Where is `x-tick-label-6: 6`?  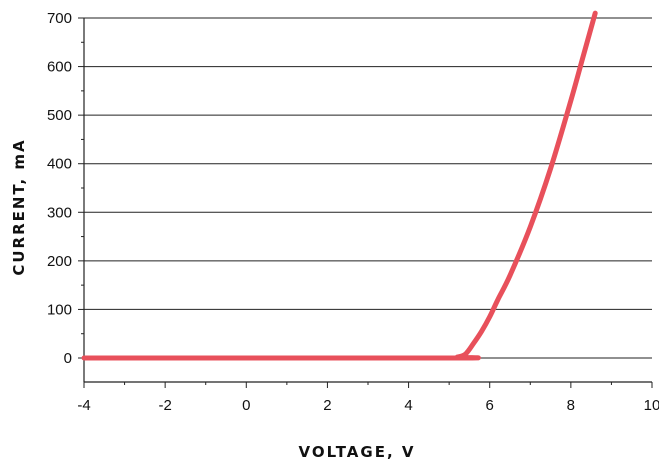 x-tick-label-6: 6 is located at coordinates (490, 405).